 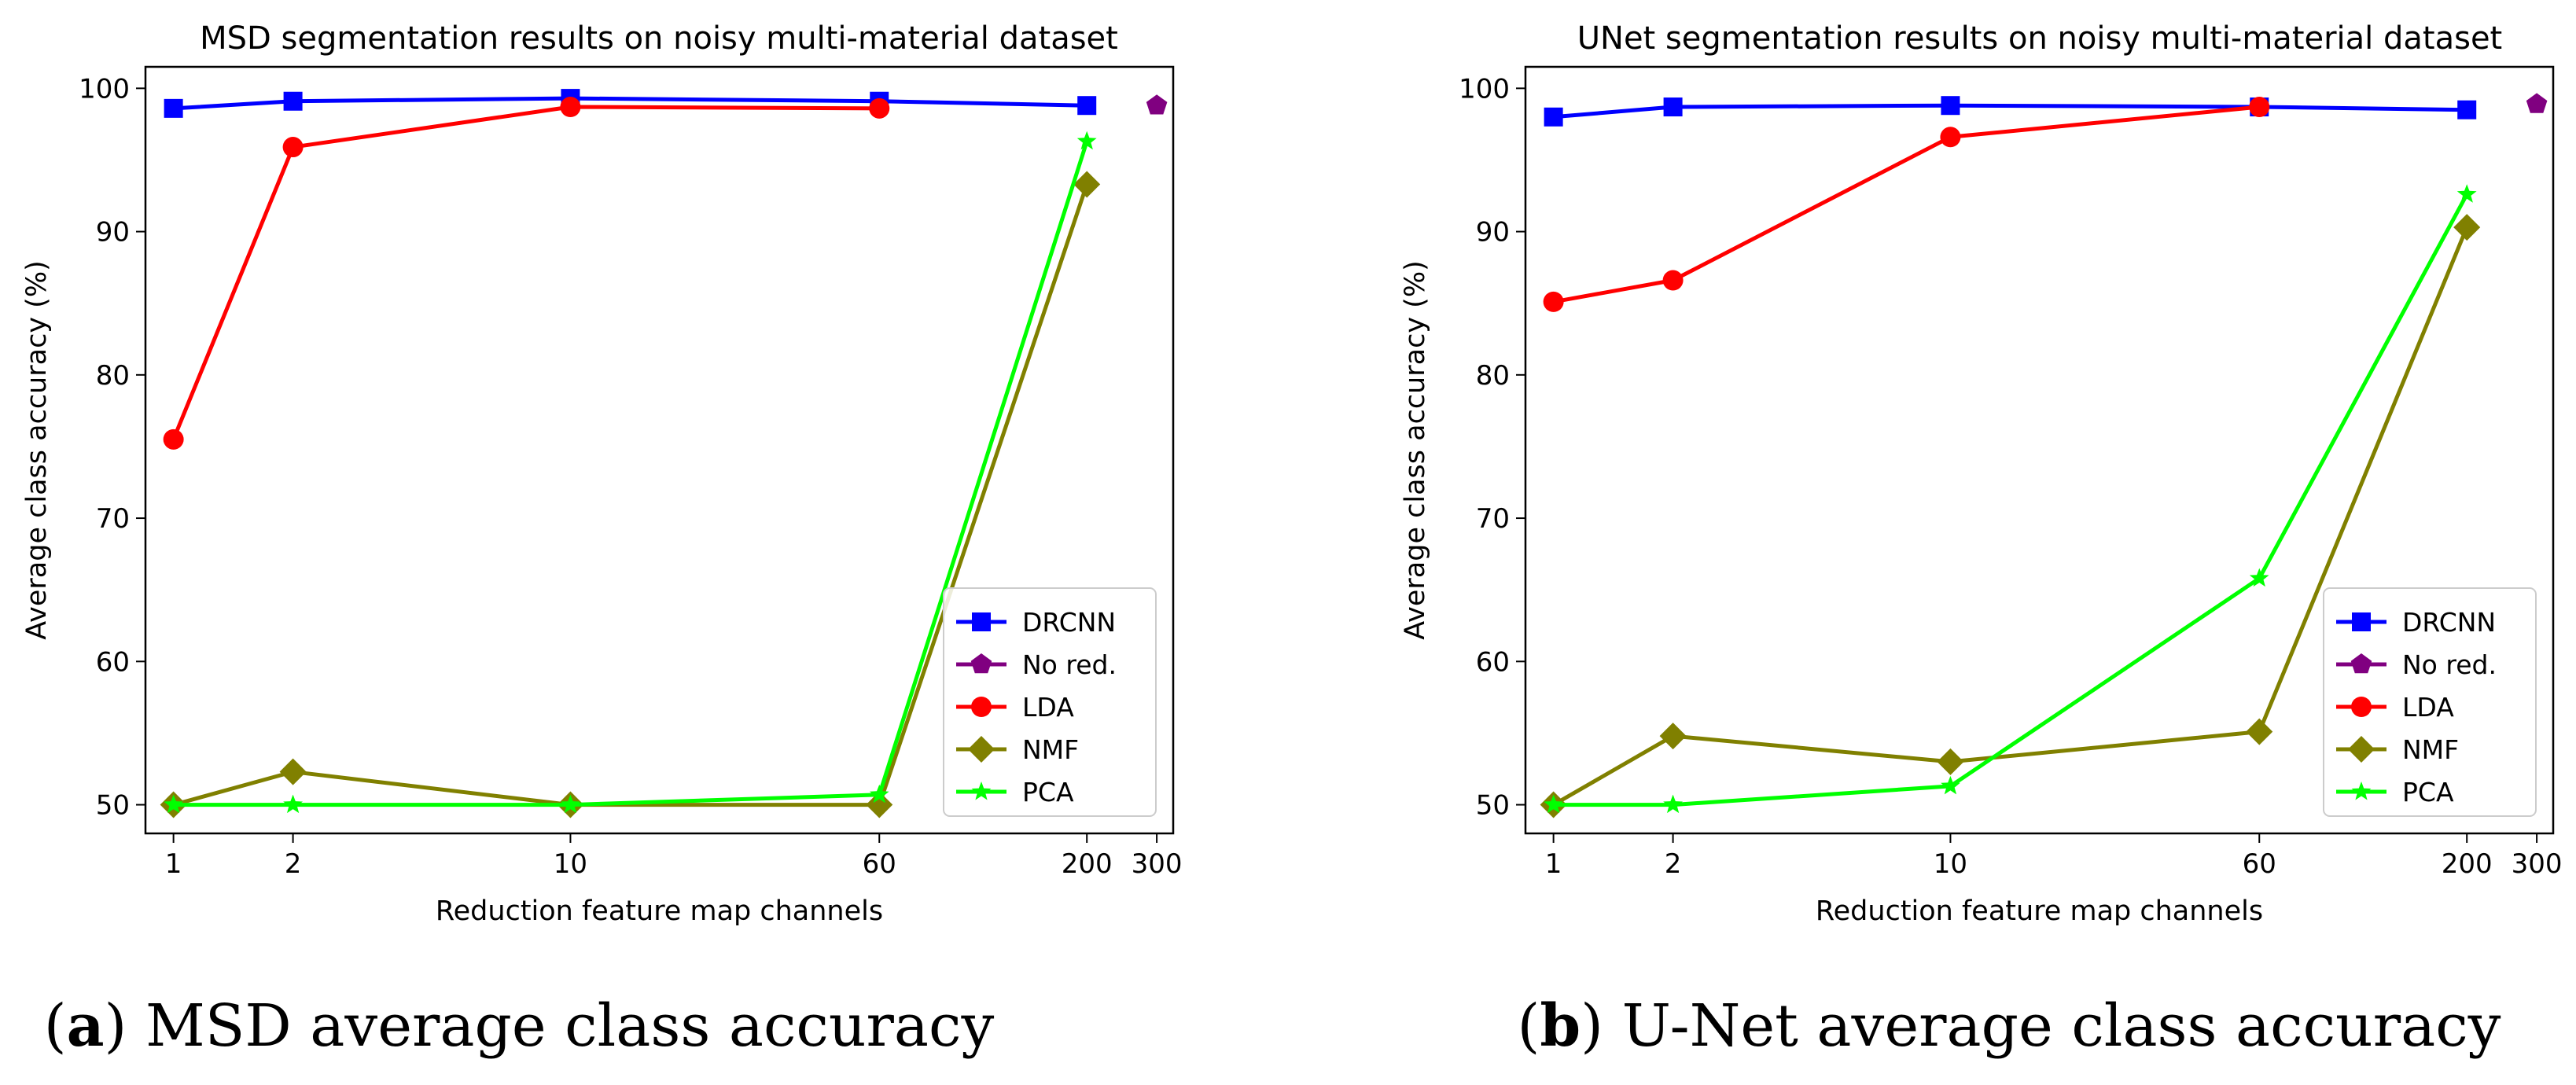 What do you see at coordinates (2449, 623) in the screenshot?
I see `legend-label: DRCNN` at bounding box center [2449, 623].